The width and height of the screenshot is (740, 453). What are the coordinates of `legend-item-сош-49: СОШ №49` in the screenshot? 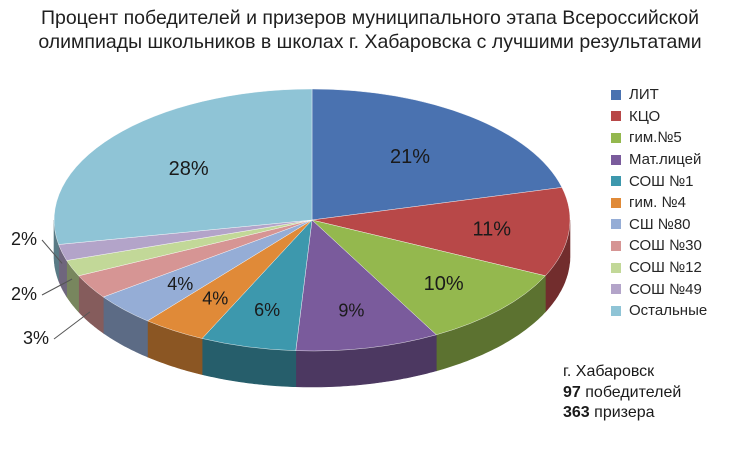 It's located at (659, 289).